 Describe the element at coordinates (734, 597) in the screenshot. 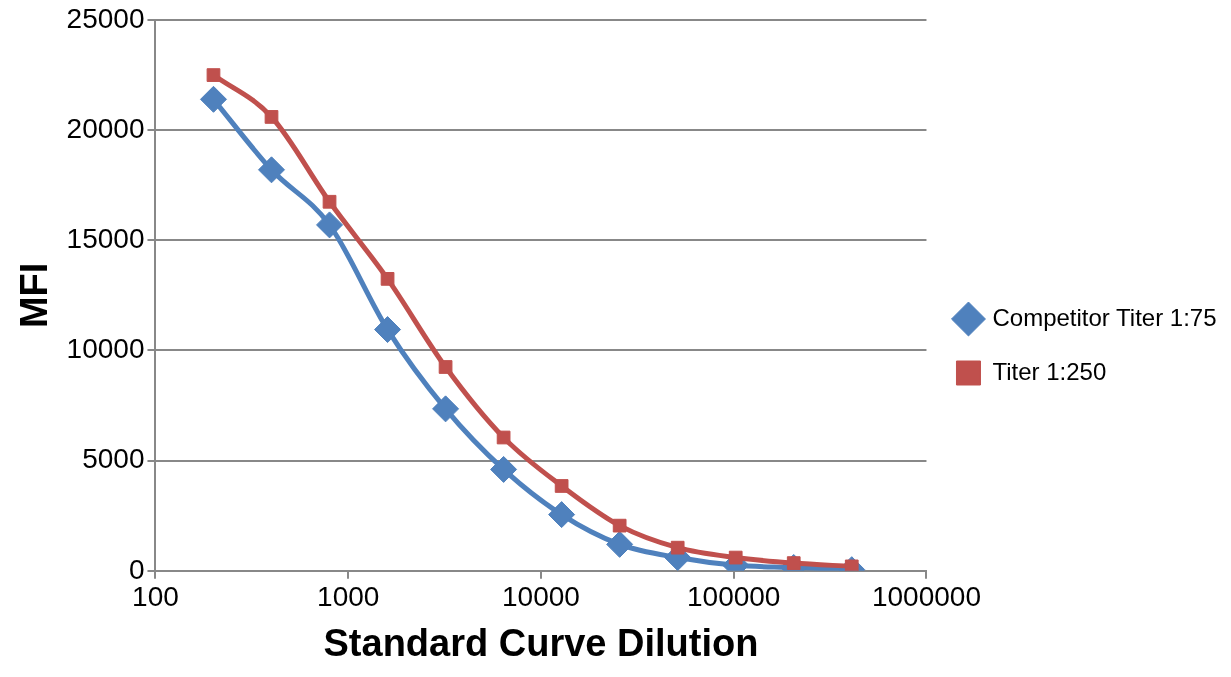

I see `x-tick-label: 100000` at that location.